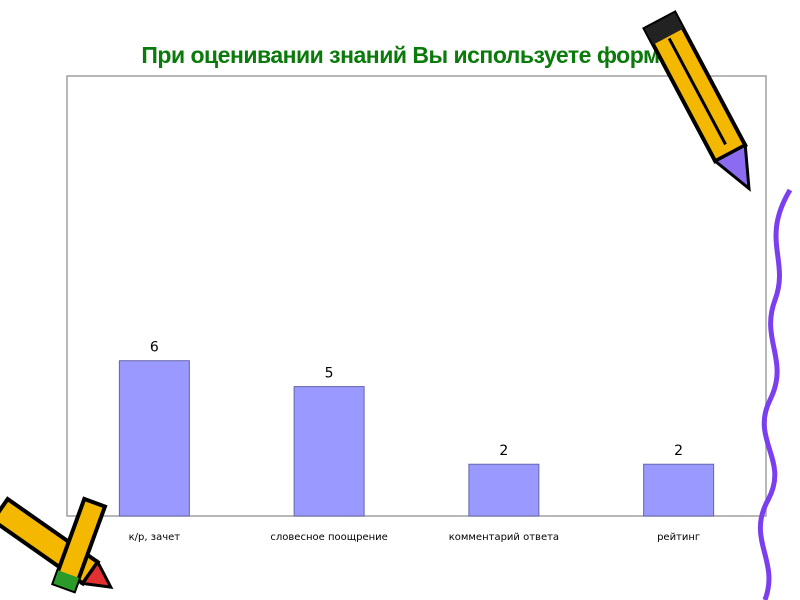 The width and height of the screenshot is (800, 600). I want to click on pencils-bottom-left-icon, so click(57, 545).